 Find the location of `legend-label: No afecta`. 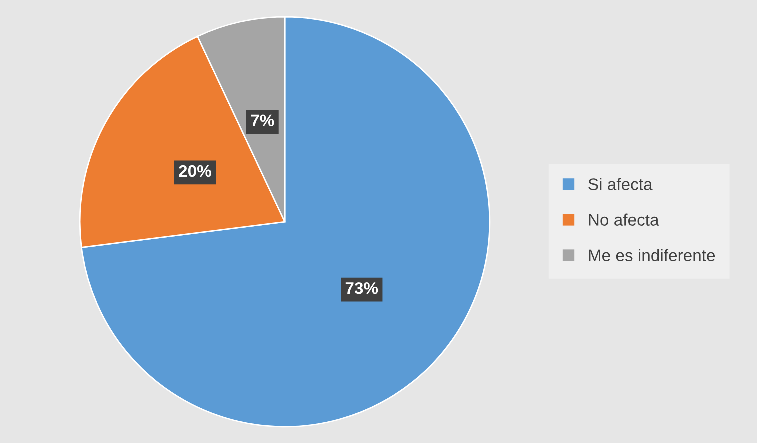

legend-label: No afecta is located at coordinates (624, 220).